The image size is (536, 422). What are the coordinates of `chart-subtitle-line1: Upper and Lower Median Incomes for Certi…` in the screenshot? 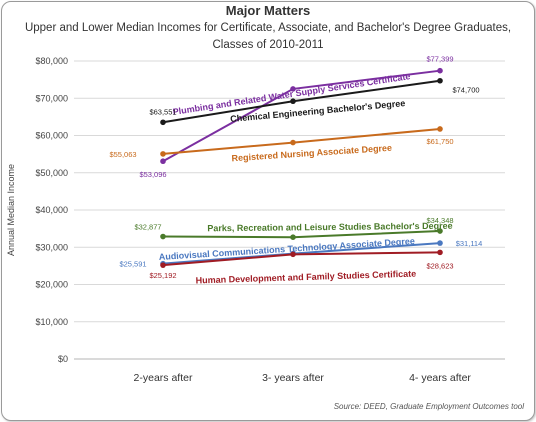 It's located at (268, 28).